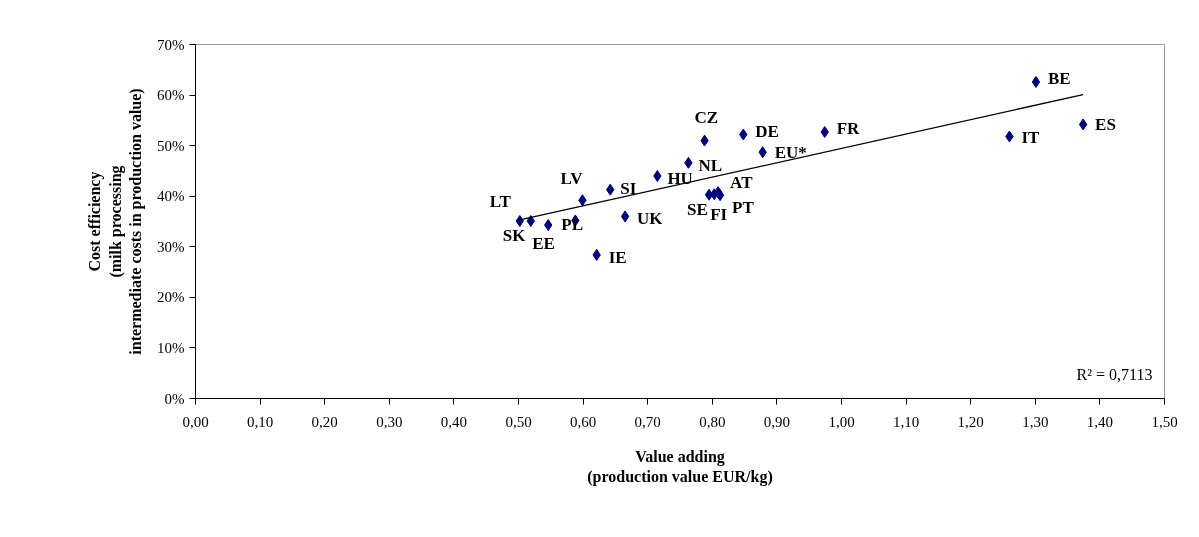  What do you see at coordinates (389, 421) in the screenshot?
I see `x-tick-label: 0,30` at bounding box center [389, 421].